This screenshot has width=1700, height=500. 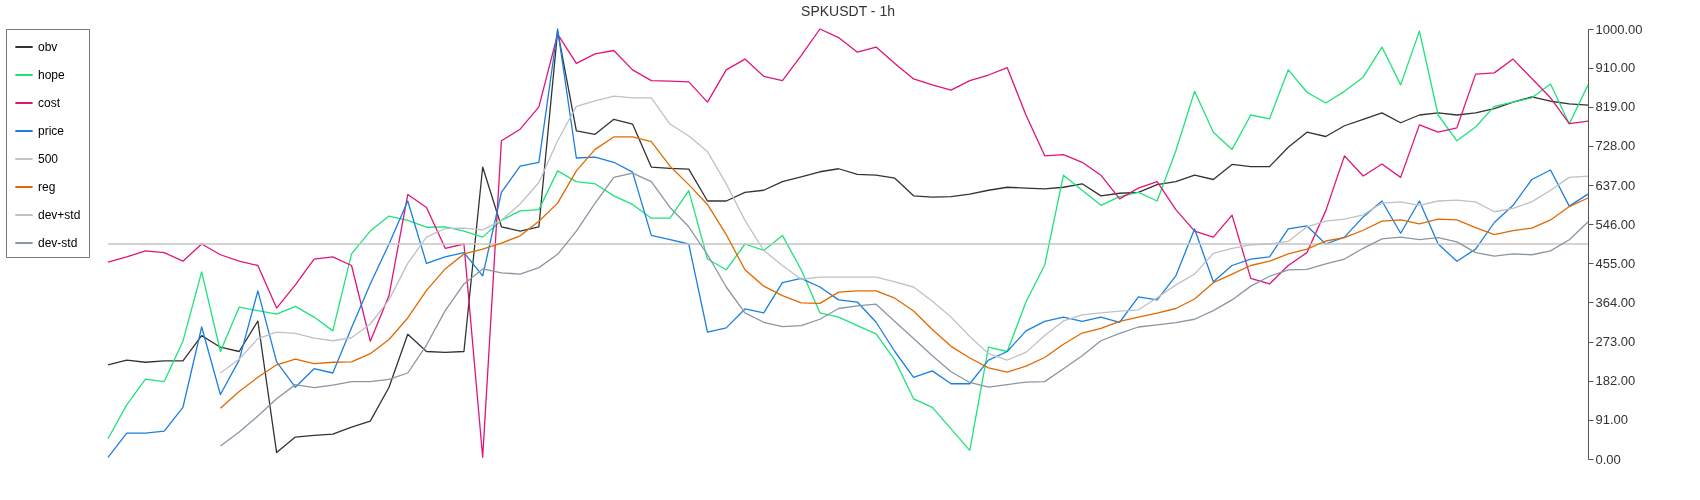 I want to click on legend-label: price, so click(x=51, y=131).